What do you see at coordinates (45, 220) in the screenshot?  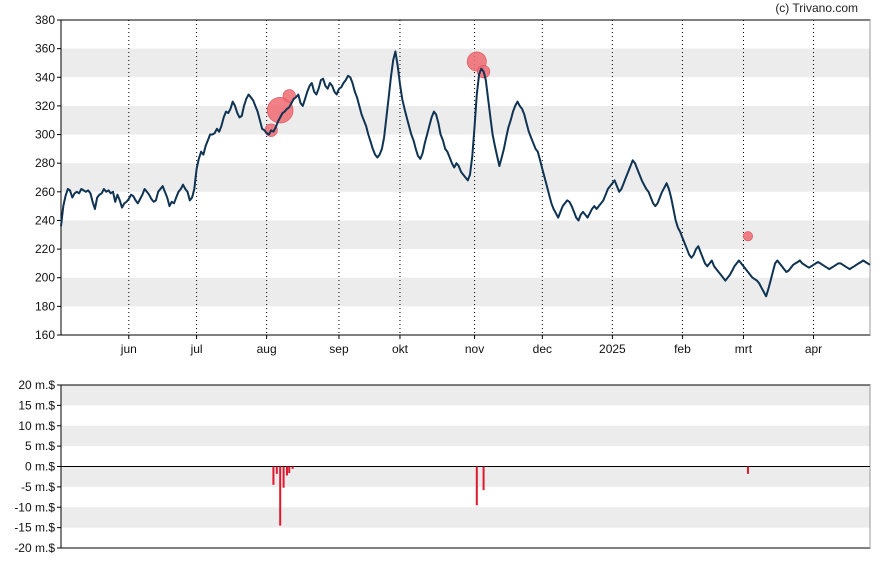 I see `y-tick-label: 240` at bounding box center [45, 220].